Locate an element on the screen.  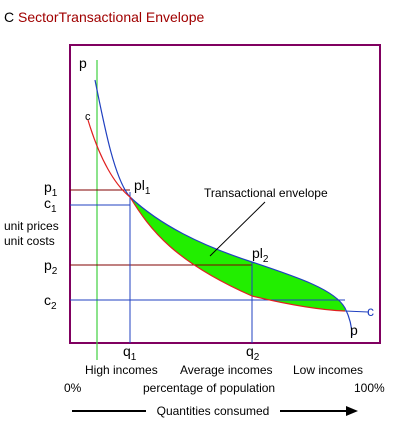
q1-label: q1 is located at coordinates (130, 353).